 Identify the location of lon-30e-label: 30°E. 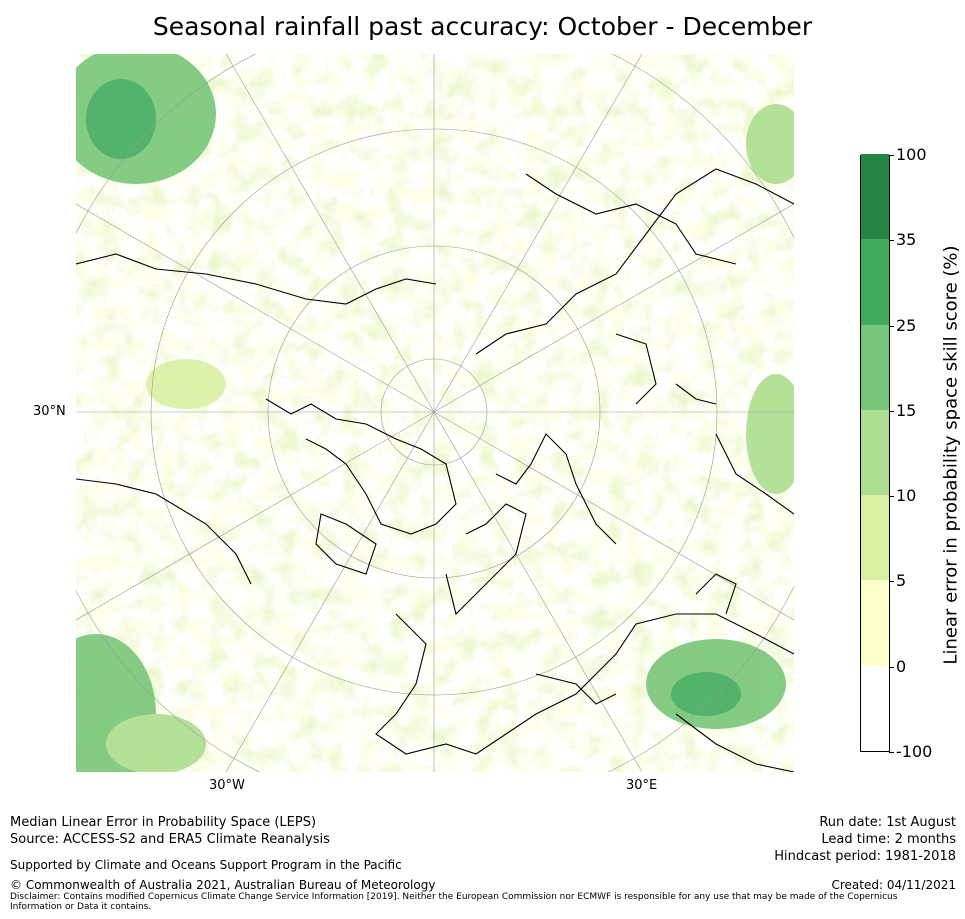
(642, 785).